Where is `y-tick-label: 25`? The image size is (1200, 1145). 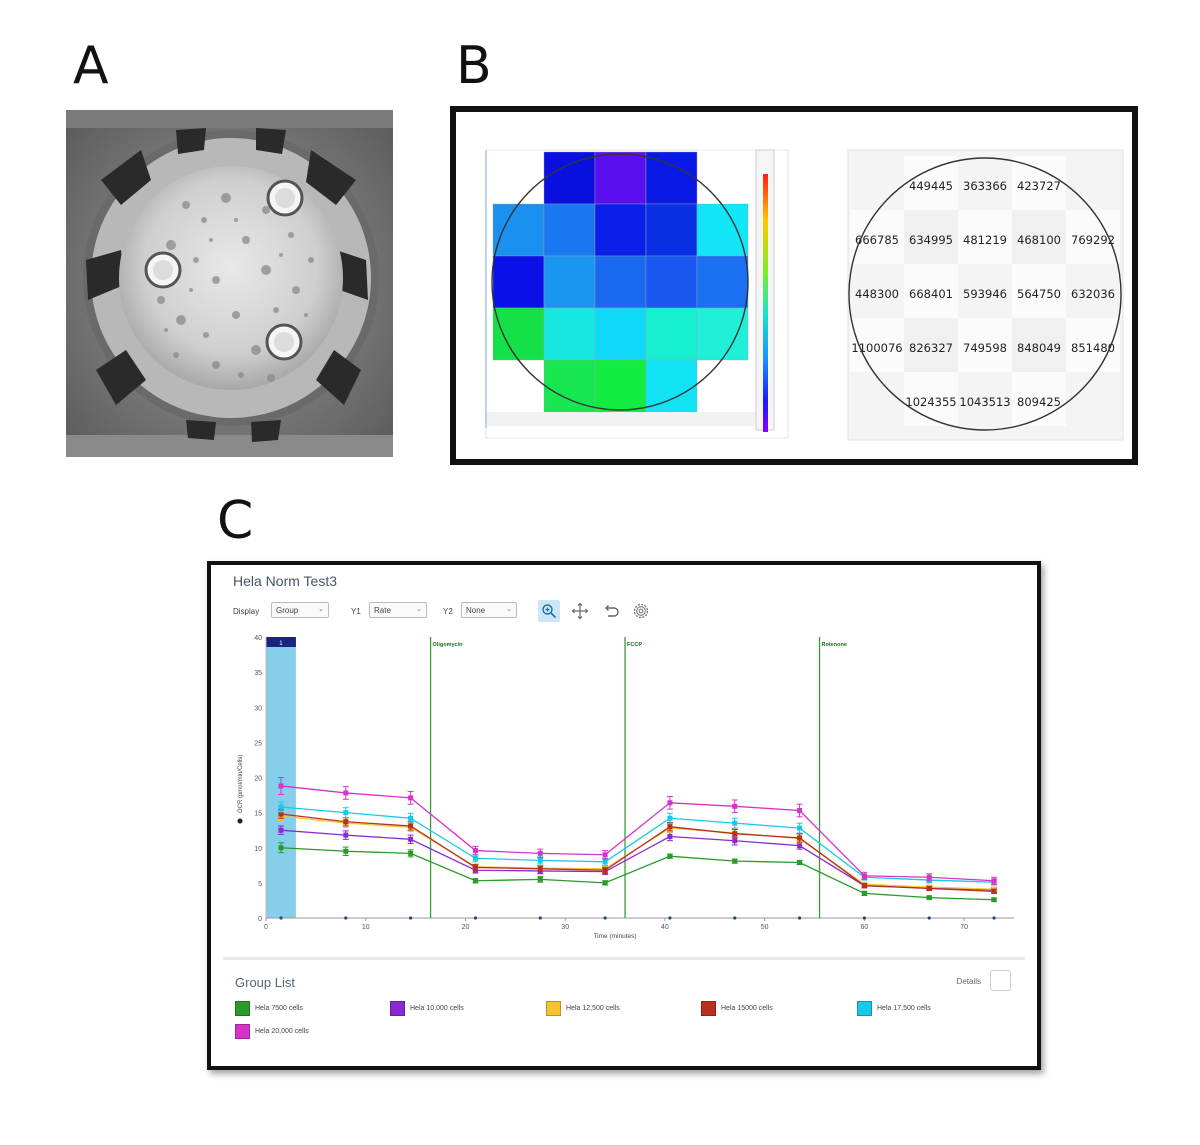
y-tick-label: 25 is located at coordinates (258, 743).